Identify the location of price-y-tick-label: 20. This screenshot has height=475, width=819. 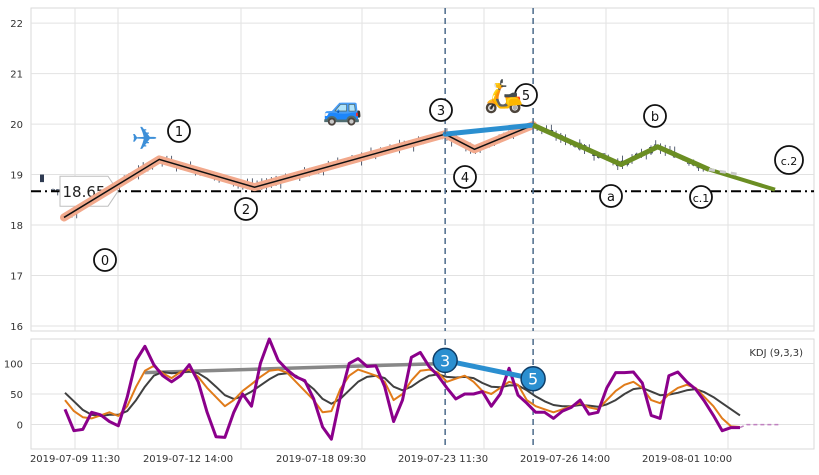
(16, 125).